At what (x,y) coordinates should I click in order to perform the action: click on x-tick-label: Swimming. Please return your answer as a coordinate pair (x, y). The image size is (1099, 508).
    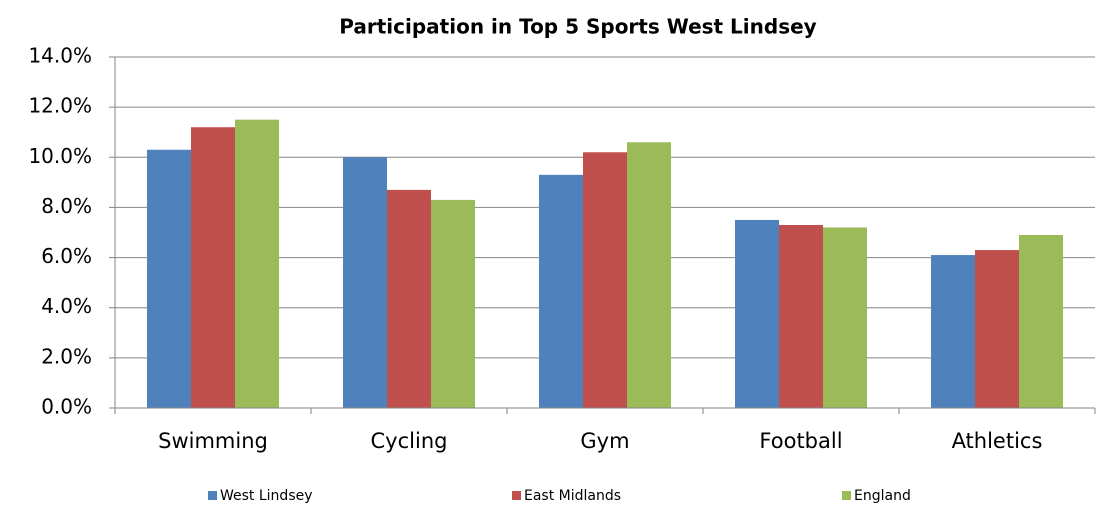
    Looking at the image, I should click on (213, 441).